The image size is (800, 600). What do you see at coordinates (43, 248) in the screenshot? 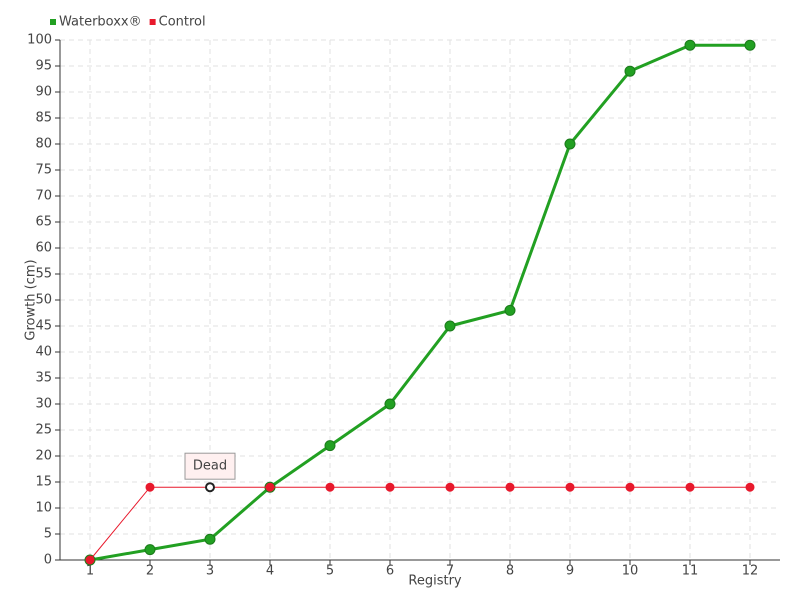
I see `y-tick-label: 60` at bounding box center [43, 248].